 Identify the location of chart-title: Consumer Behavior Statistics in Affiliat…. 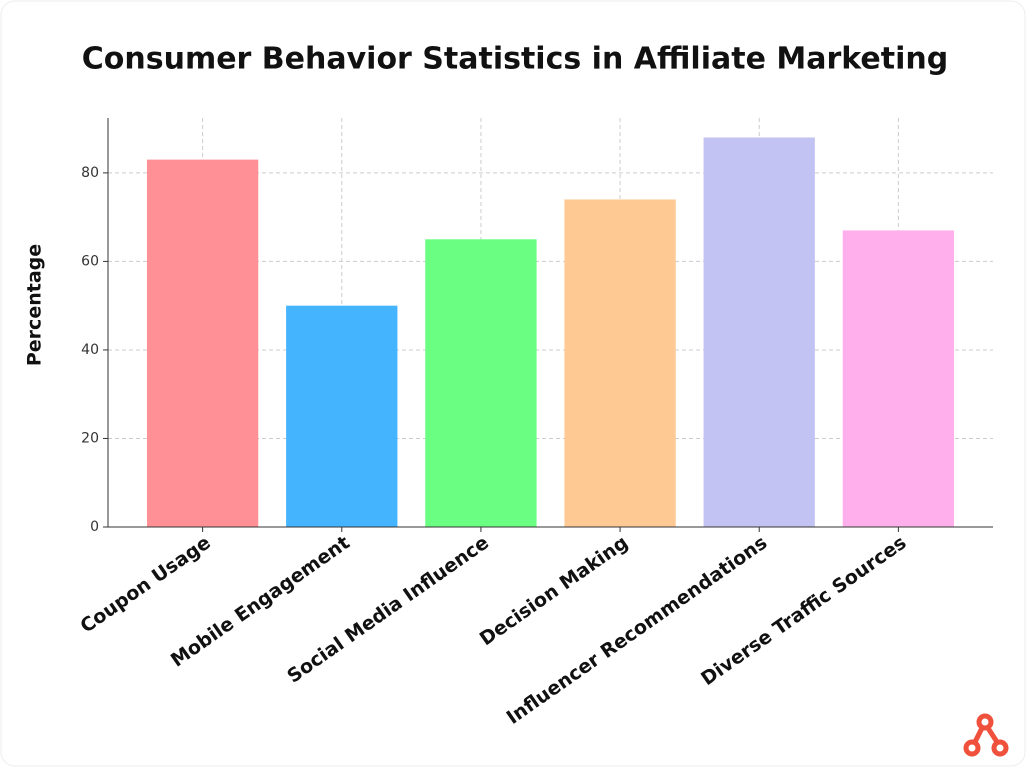
(515, 59).